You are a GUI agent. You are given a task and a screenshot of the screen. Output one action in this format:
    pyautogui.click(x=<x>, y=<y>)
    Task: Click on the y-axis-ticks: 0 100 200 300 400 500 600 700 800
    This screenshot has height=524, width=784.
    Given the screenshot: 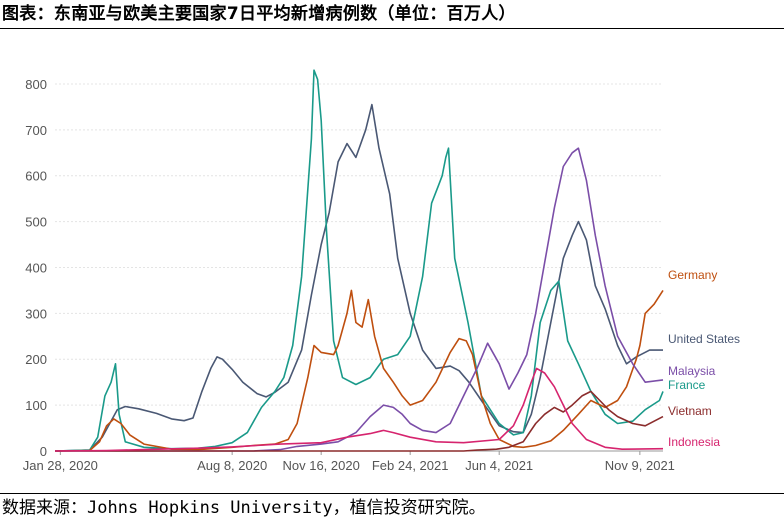 What is the action you would take?
    pyautogui.click(x=36, y=268)
    